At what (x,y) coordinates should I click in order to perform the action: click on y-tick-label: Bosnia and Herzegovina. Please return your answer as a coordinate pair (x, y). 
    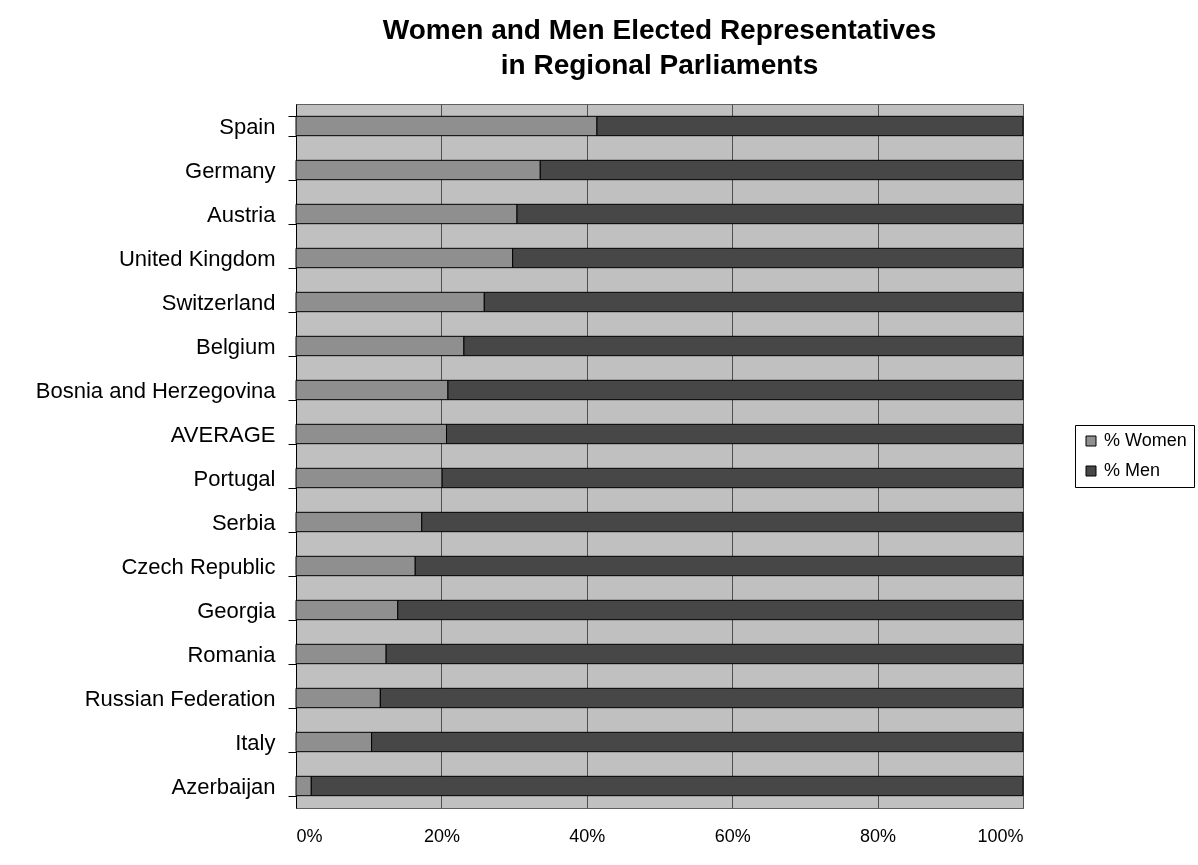
    Looking at the image, I should click on (156, 390).